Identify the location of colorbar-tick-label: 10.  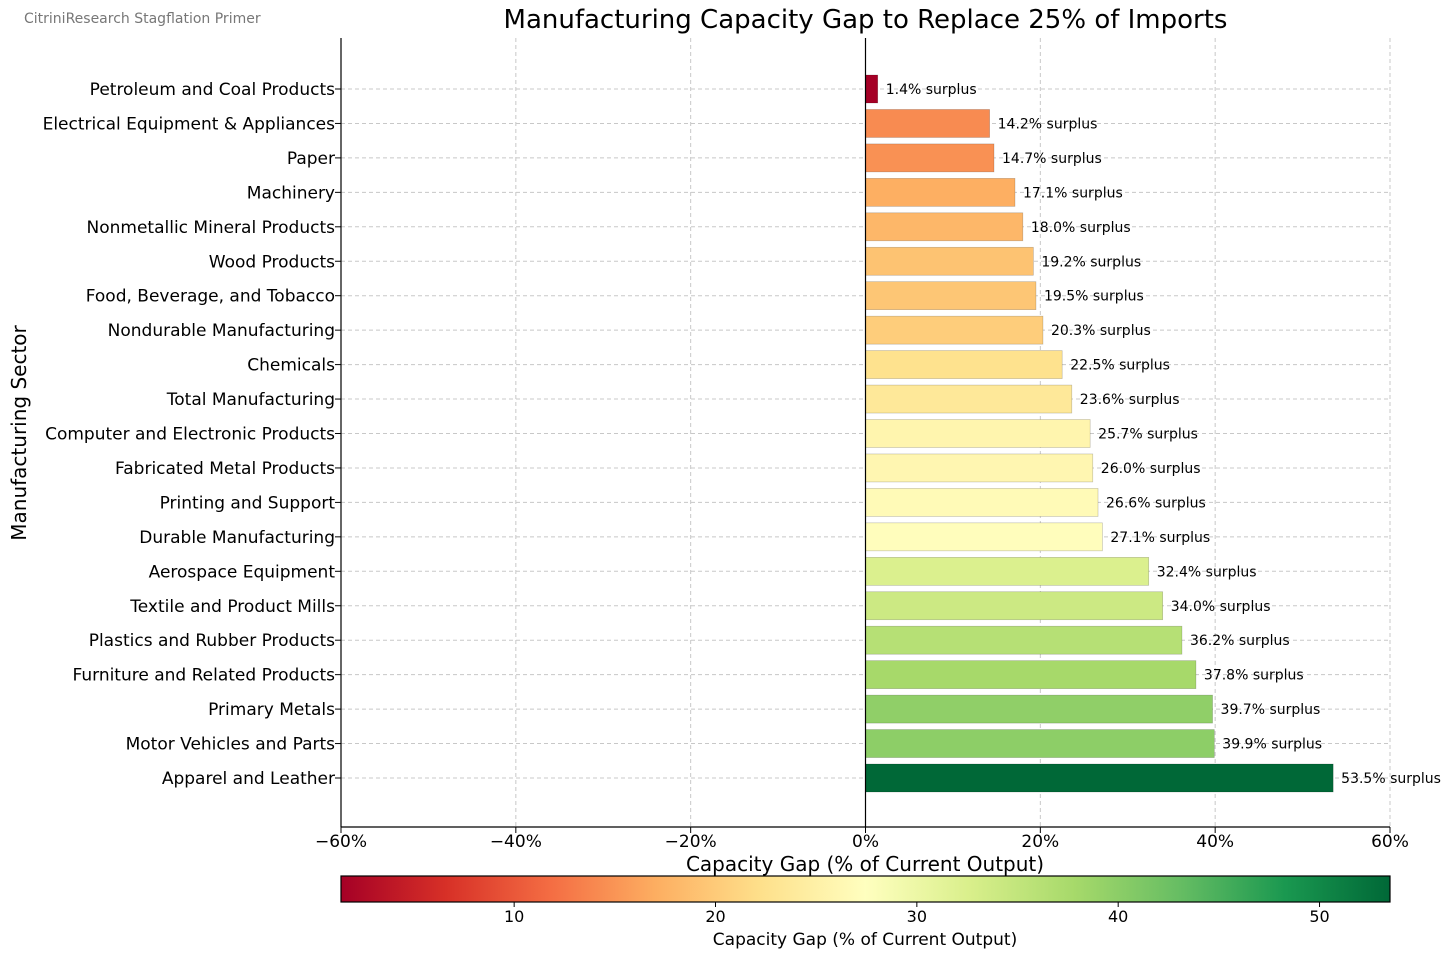
(514, 916).